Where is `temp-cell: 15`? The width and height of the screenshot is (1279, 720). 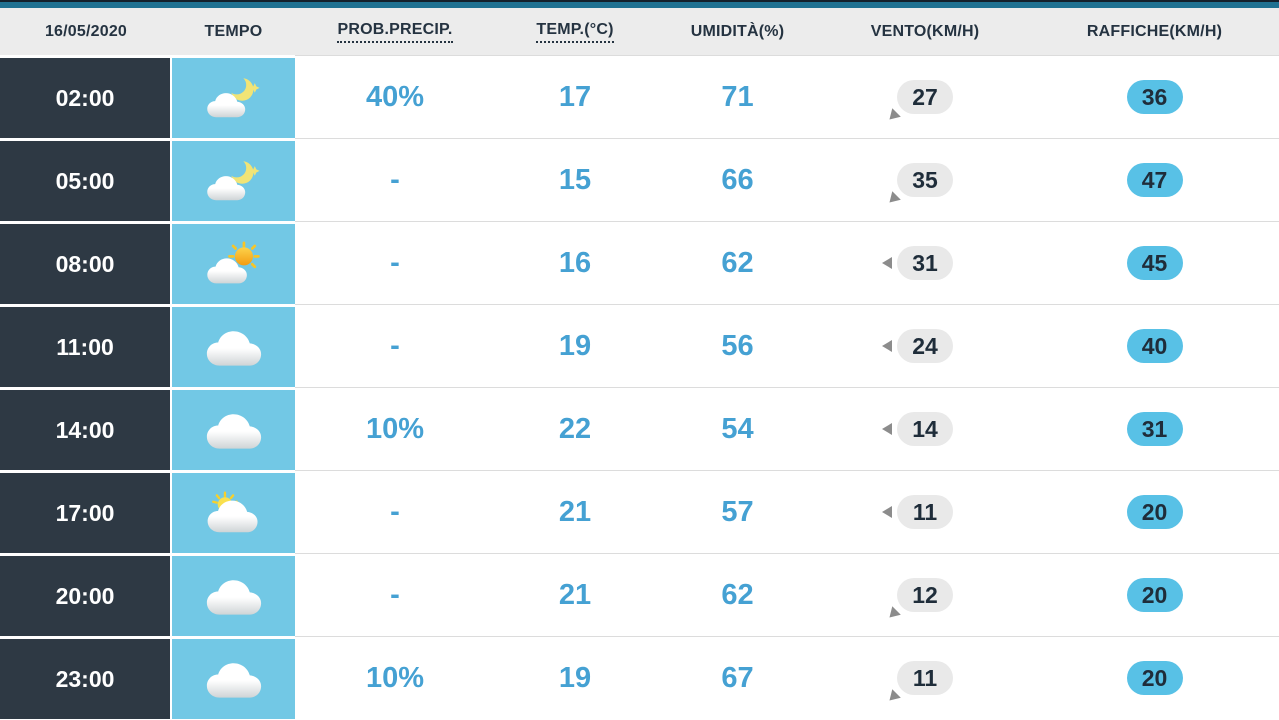 temp-cell: 15 is located at coordinates (575, 179).